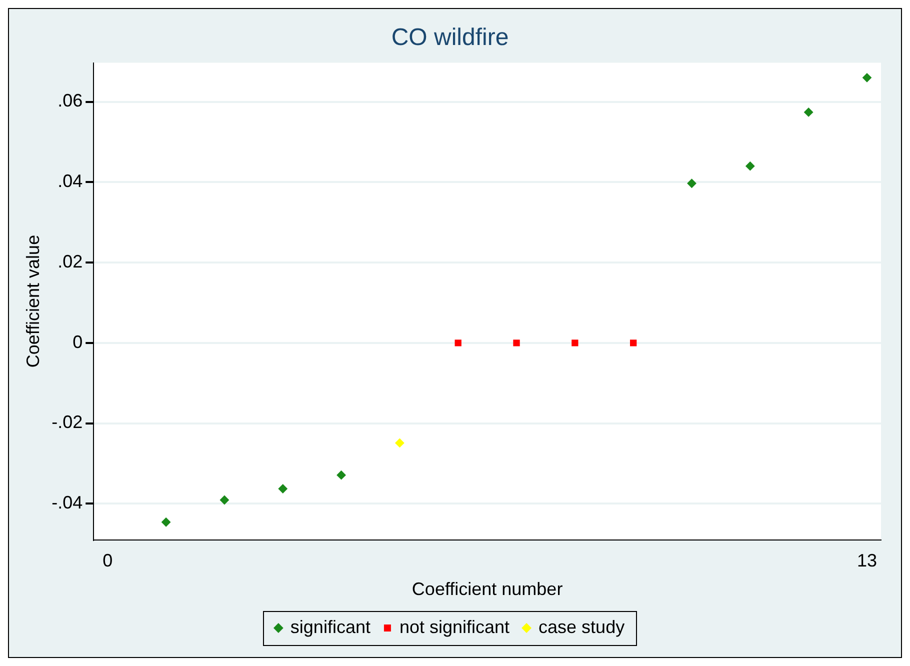 This screenshot has width=910, height=666. What do you see at coordinates (77, 342) in the screenshot?
I see `y-tick-label: 0` at bounding box center [77, 342].